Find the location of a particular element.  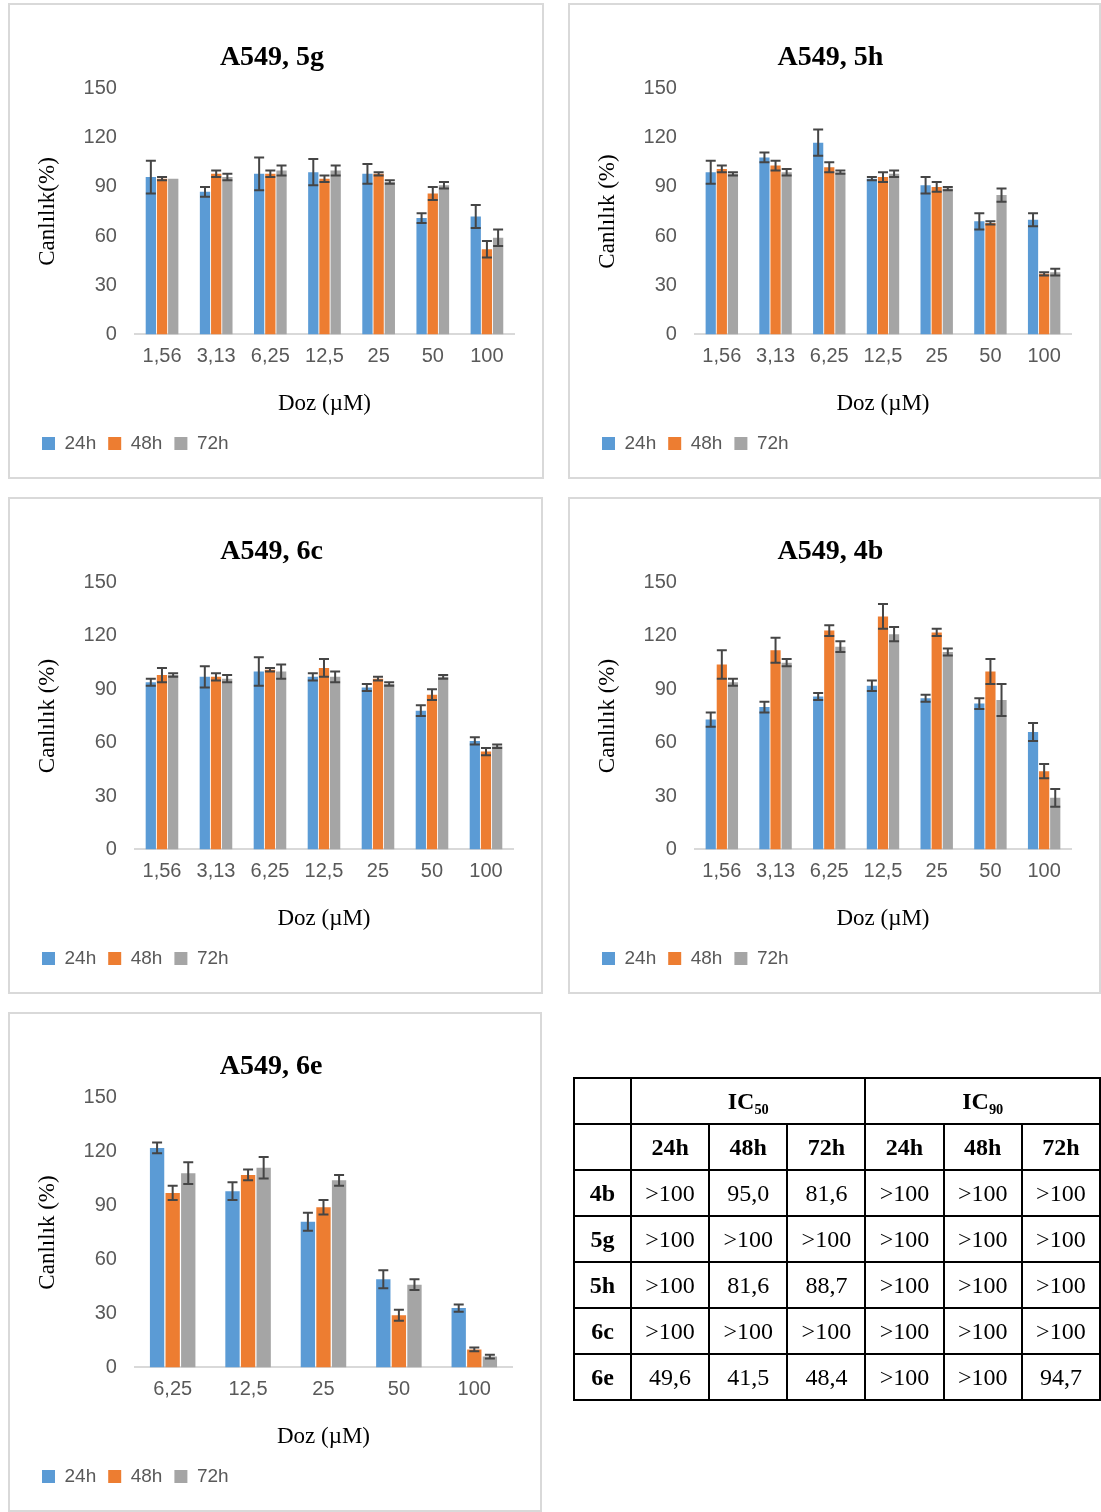

category-label: 5g is located at coordinates (602, 1238).